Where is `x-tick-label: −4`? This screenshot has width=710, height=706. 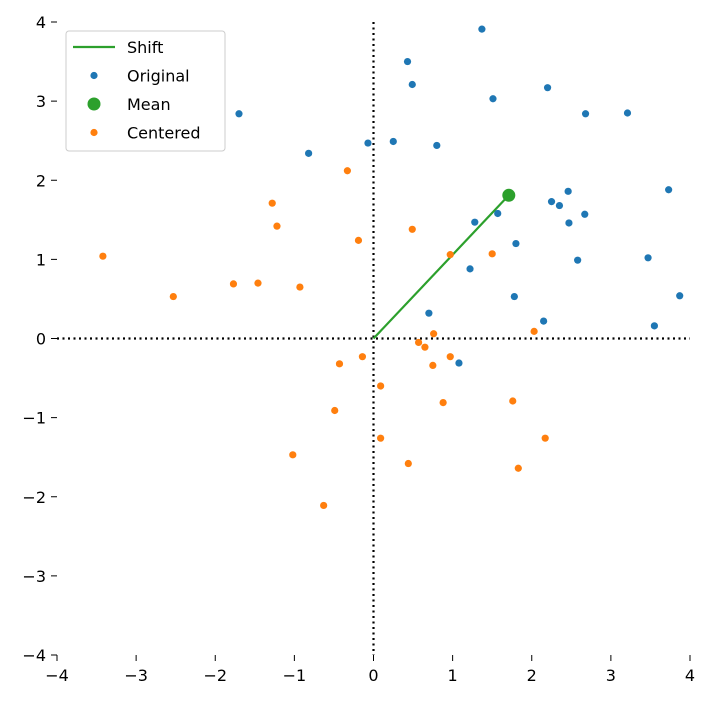
x-tick-label: −4 is located at coordinates (57, 675).